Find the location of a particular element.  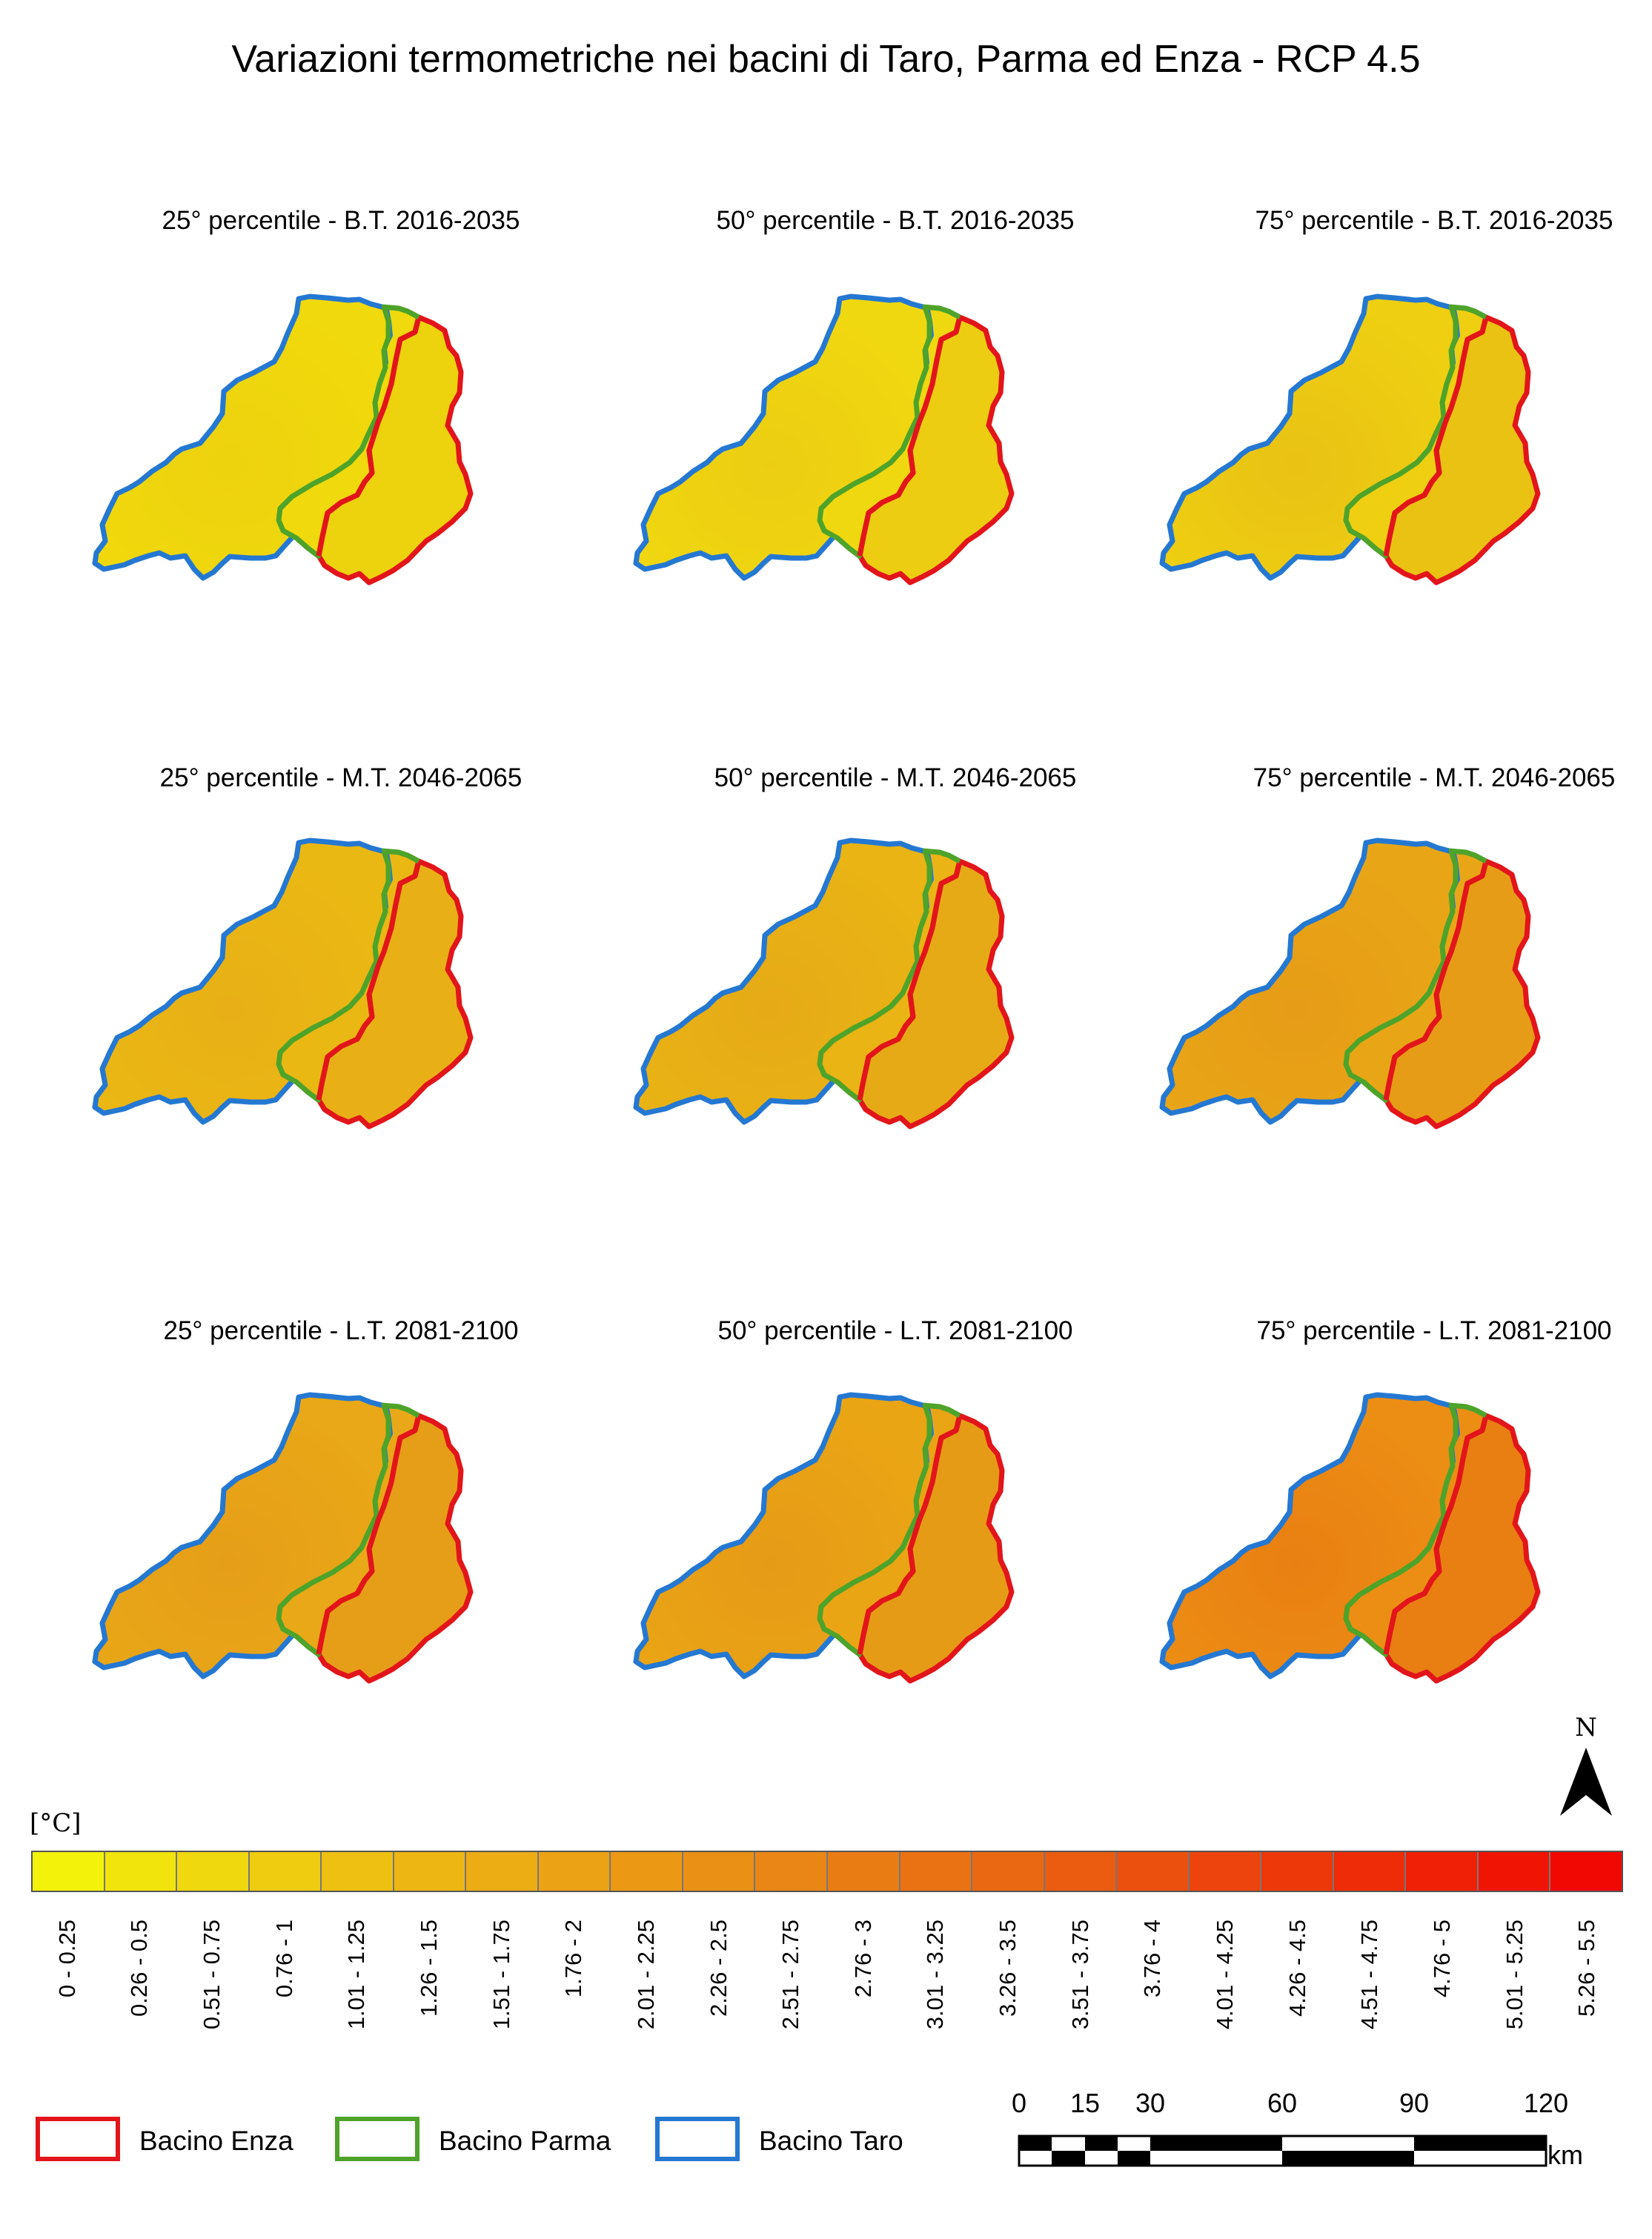

panel-title-5: 50° percentile - M.T. 2046-2065 is located at coordinates (895, 777).